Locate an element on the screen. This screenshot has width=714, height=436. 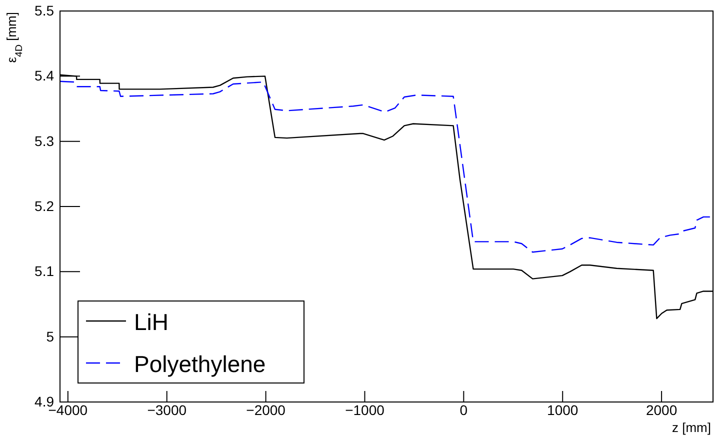
legend-label: LiH is located at coordinates (151, 322).